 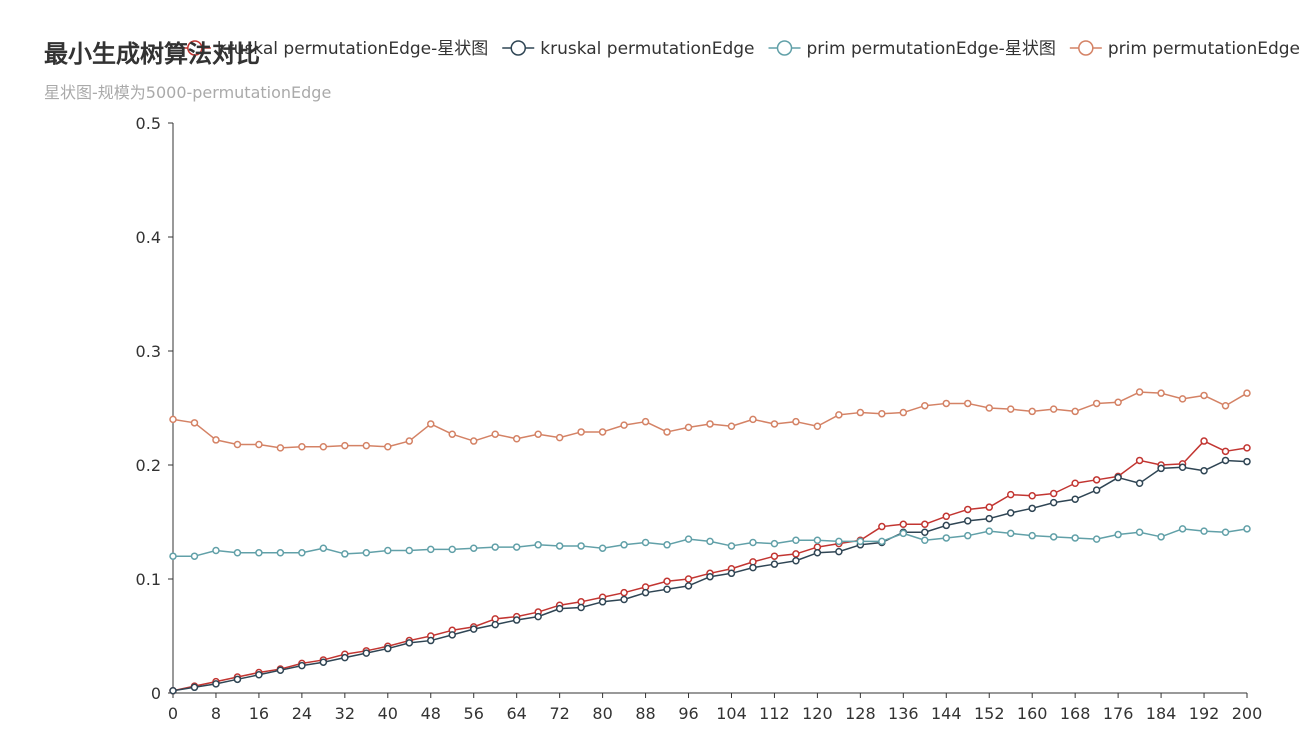 I want to click on x-tick-label: 88, so click(x=645, y=713).